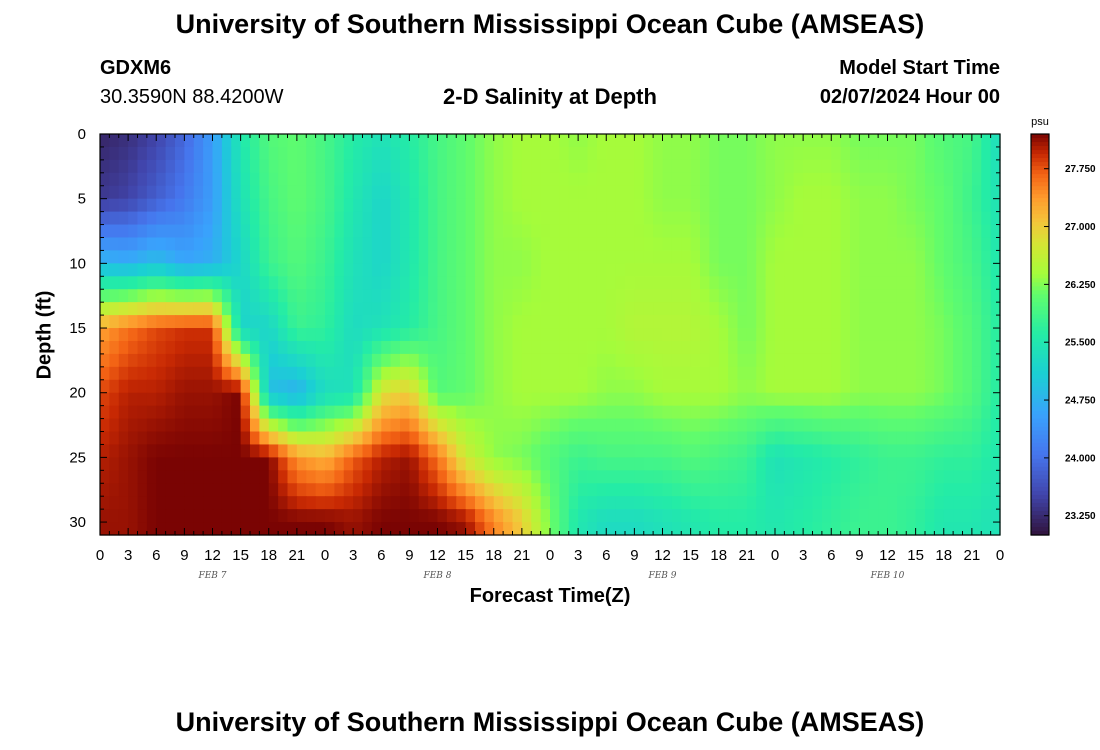 This screenshot has height=750, width=1100. Describe the element at coordinates (1080, 227) in the screenshot. I see `colorbar-tick-label: 27.000` at that location.